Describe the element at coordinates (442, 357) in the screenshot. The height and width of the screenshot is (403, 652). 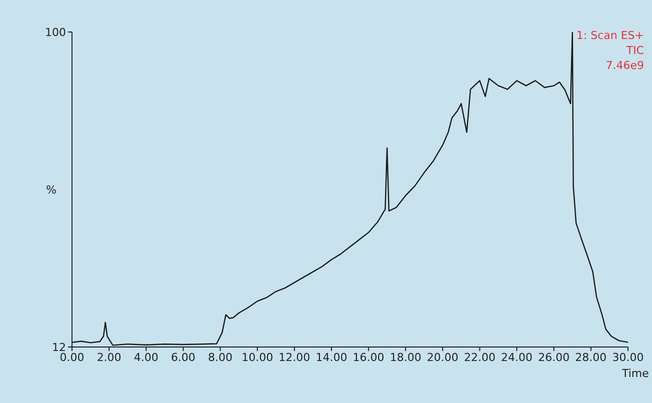
I see `x-tick-label: 20.00` at that location.